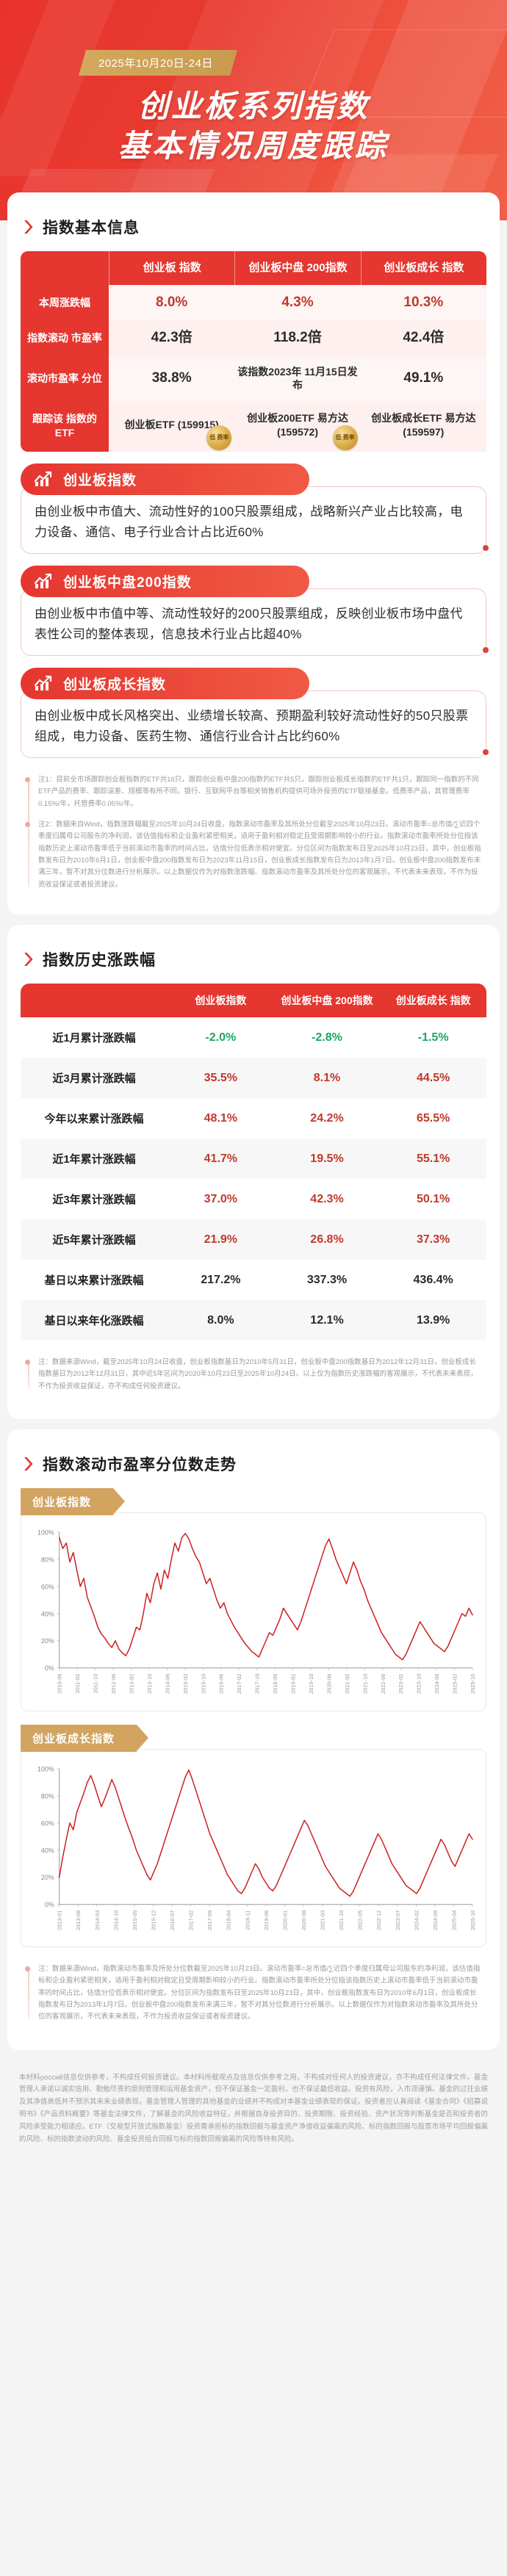 This screenshot has width=507, height=2576. What do you see at coordinates (229, 1920) in the screenshot?
I see `svg-text: 2018-04` at bounding box center [229, 1920].